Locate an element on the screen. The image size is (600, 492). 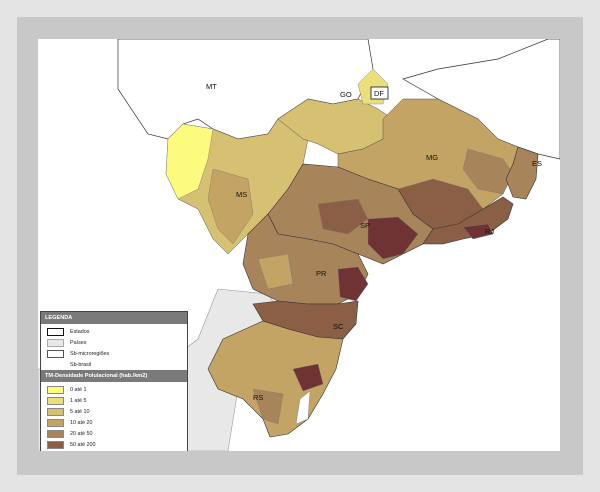
map-label-pr: PR is located at coordinates (321, 273).